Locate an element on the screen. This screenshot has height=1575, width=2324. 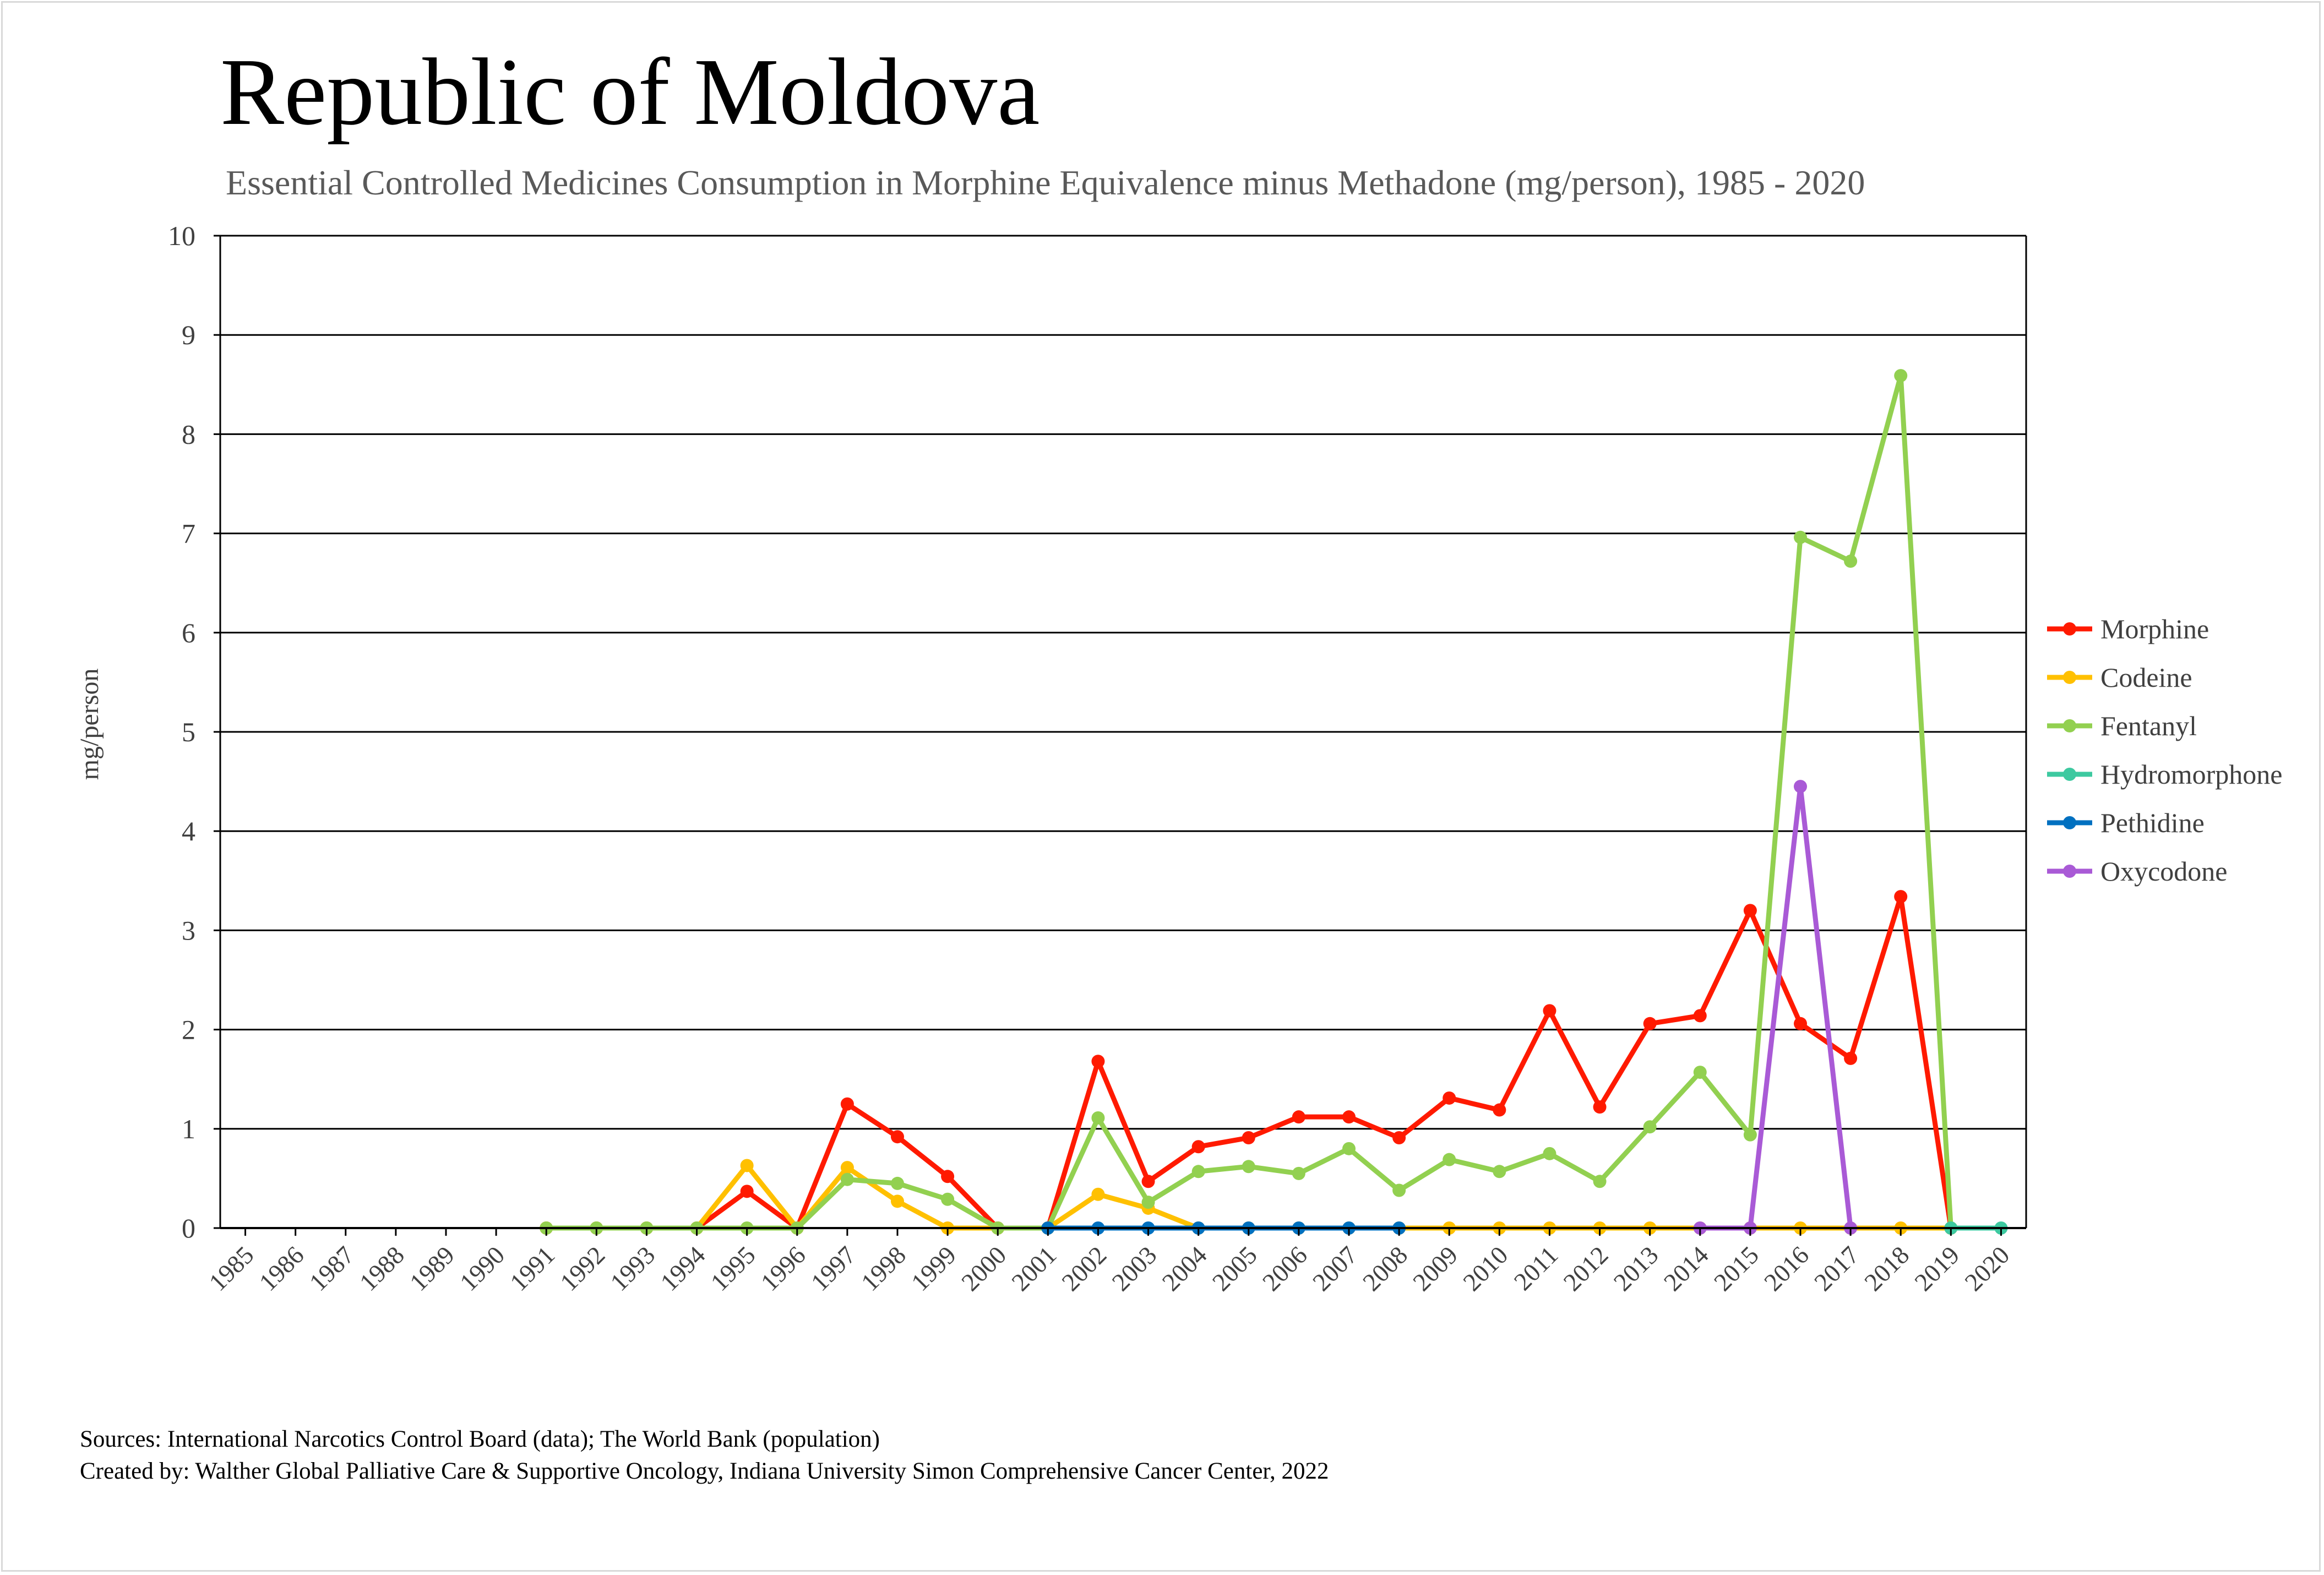
series-morphine is located at coordinates (1249, 1062).